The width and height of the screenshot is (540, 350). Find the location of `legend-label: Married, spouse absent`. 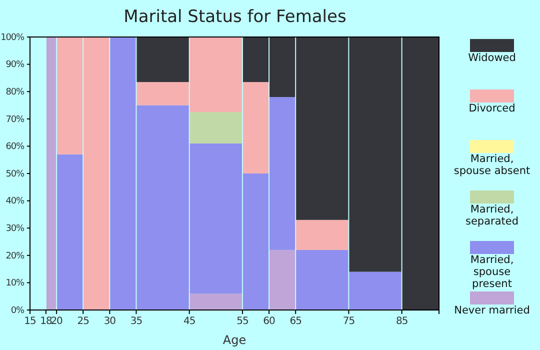

legend-label: Married, spouse absent is located at coordinates (492, 165).